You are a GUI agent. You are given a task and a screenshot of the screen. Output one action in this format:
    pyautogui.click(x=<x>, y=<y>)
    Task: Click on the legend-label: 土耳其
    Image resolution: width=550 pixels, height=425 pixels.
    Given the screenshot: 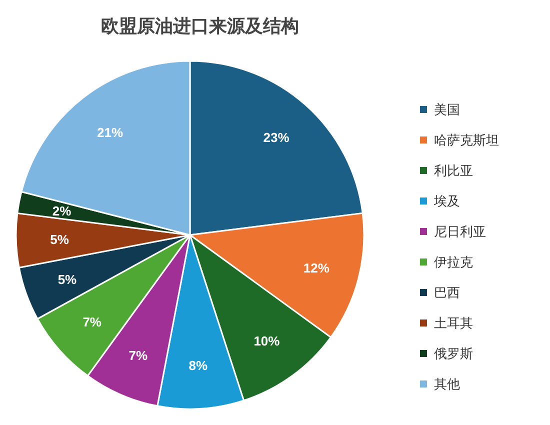 What is the action you would take?
    pyautogui.click(x=453, y=324)
    